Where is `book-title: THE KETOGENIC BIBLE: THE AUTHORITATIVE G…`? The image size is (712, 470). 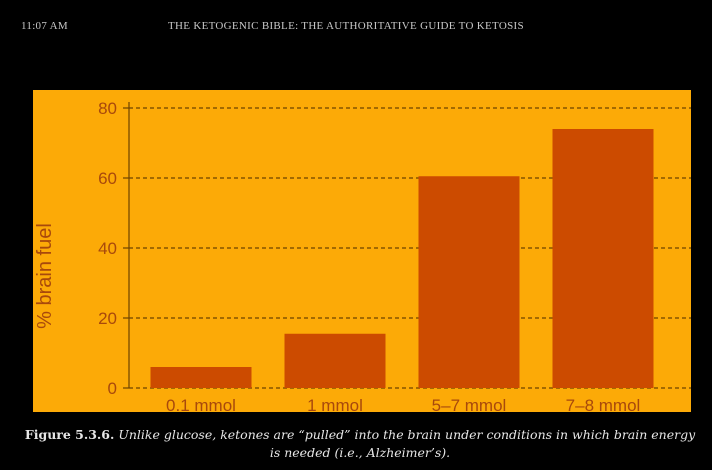
book-title: THE KETOGENIC BIBLE: THE AUTHORITATIVE G… is located at coordinates (346, 26).